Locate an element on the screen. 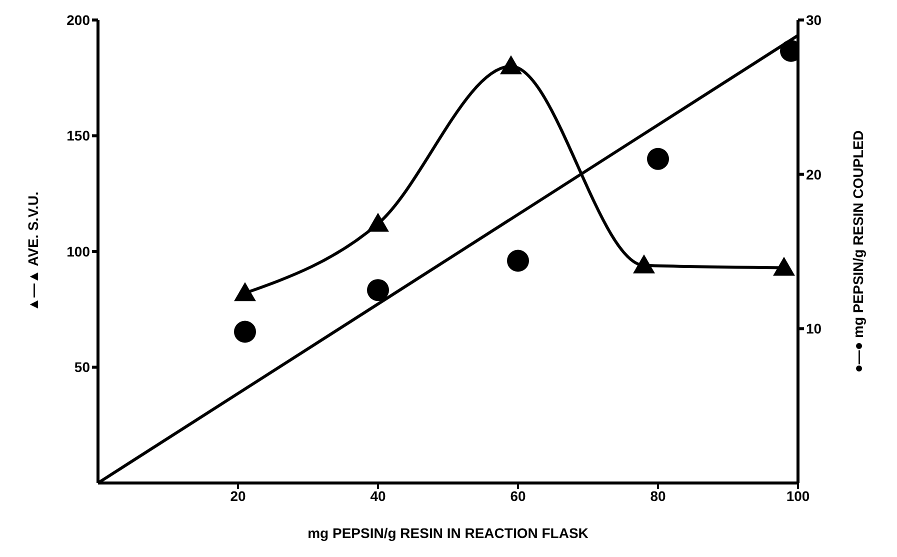  x-tick-label: 100 is located at coordinates (798, 496).